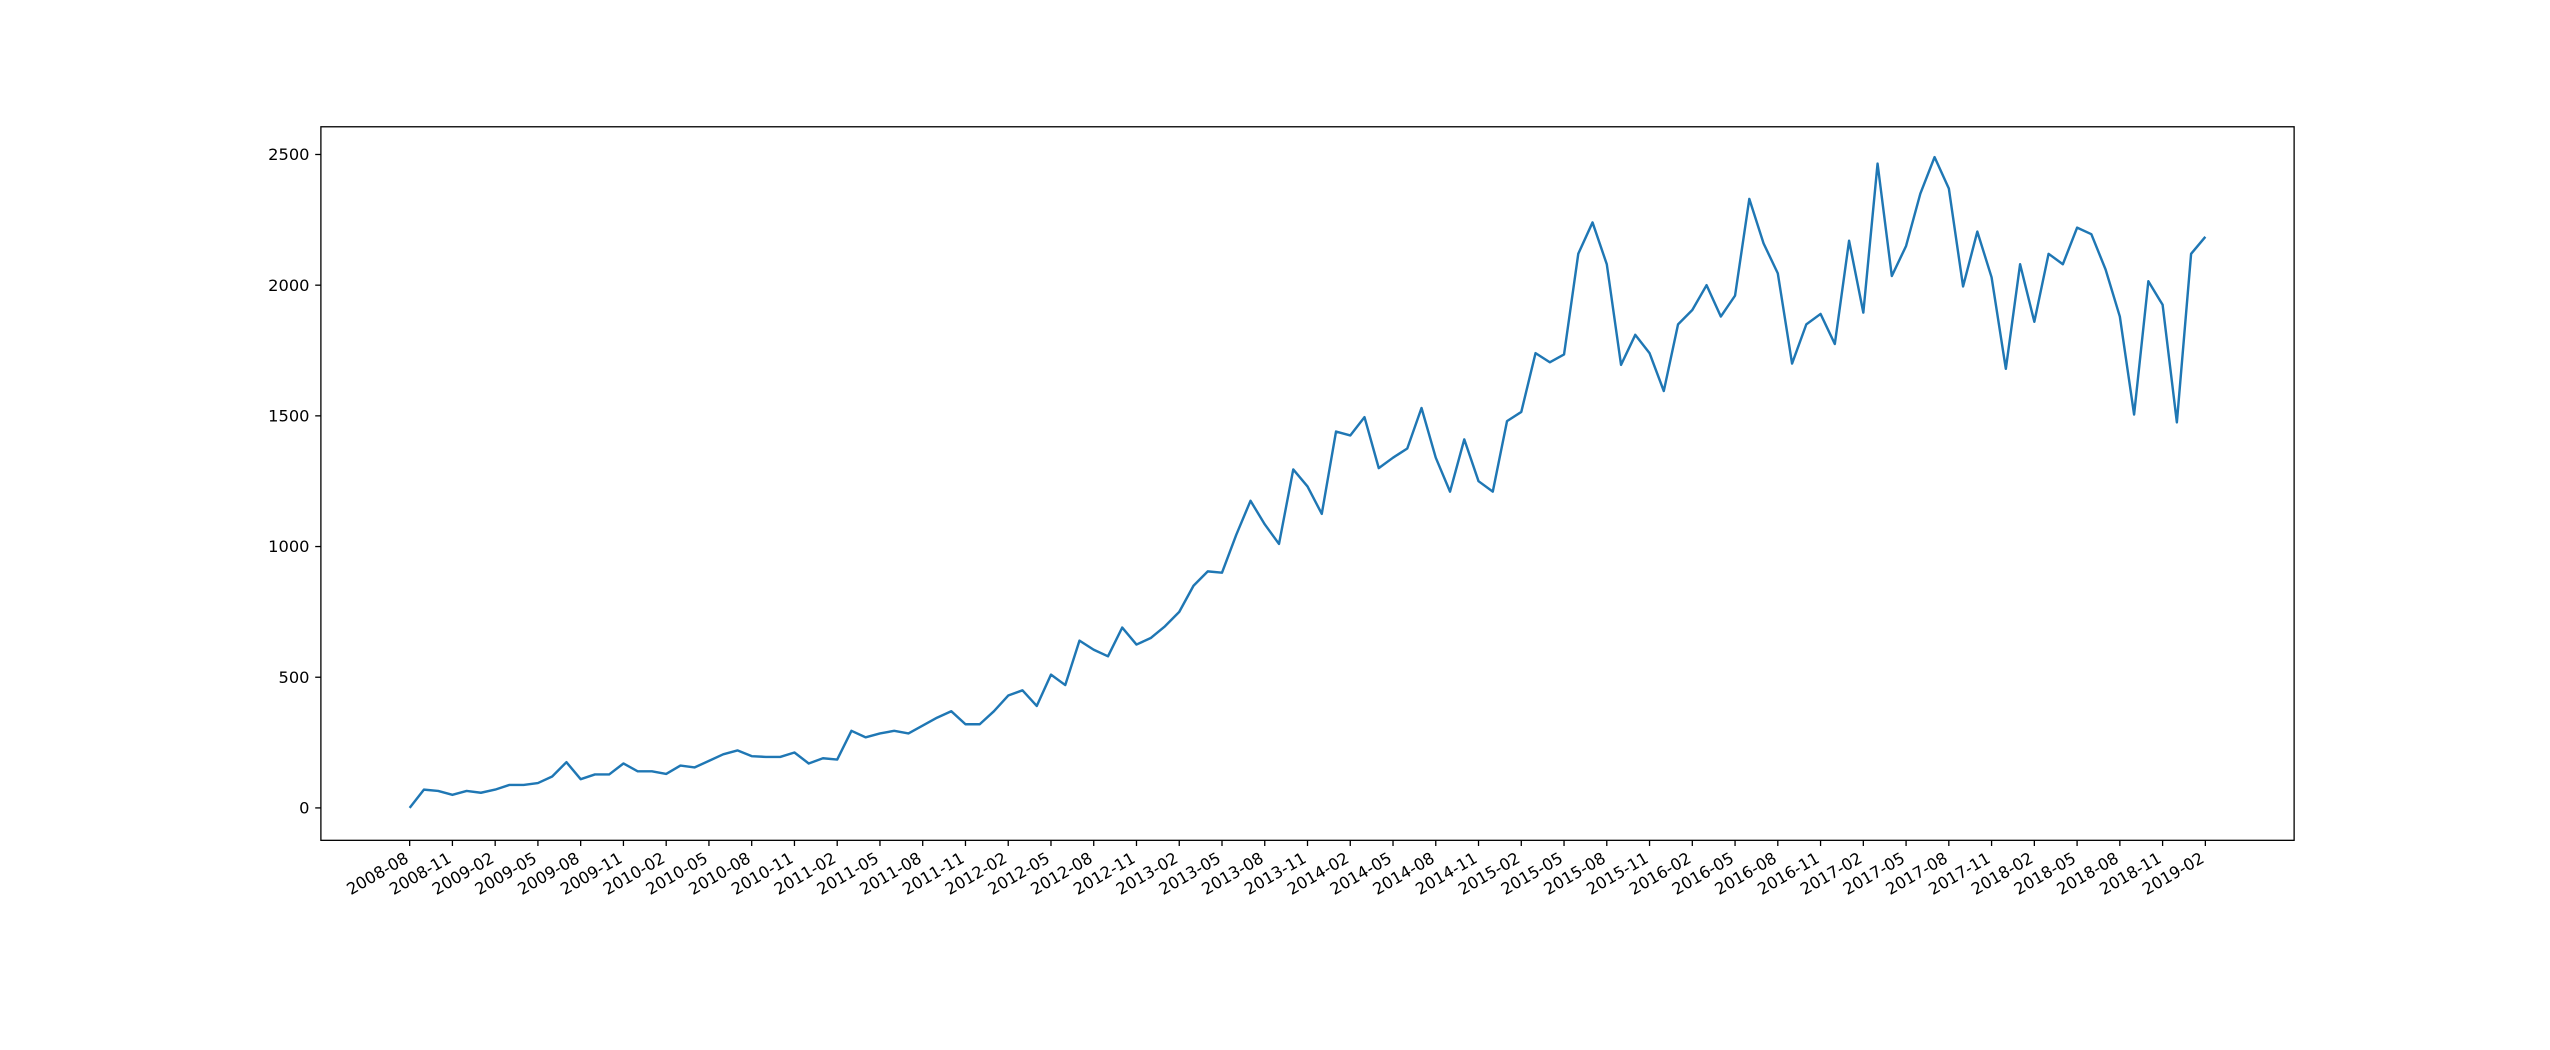  Describe the element at coordinates (288, 416) in the screenshot. I see `y-tick-label: 1500` at that location.